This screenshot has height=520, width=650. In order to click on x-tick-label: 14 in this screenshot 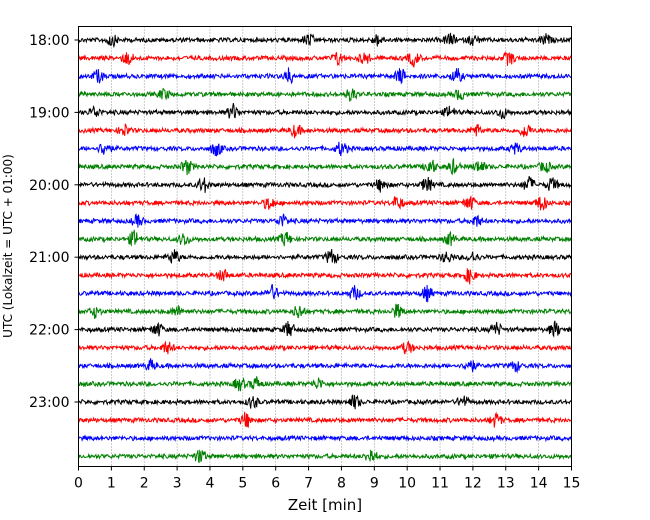, I will do `click(539, 484)`.